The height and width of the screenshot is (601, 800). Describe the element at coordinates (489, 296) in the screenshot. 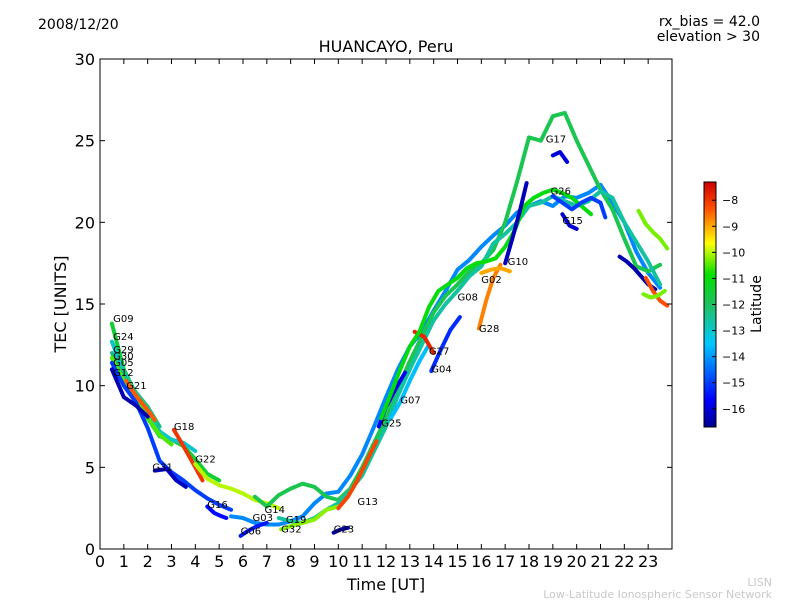

I see `series-g28` at that location.